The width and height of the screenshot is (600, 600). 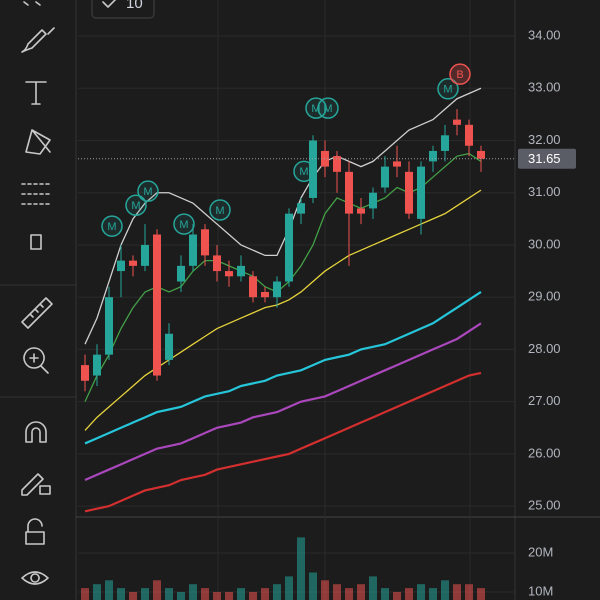 I want to click on shape-tool, so click(x=36, y=242).